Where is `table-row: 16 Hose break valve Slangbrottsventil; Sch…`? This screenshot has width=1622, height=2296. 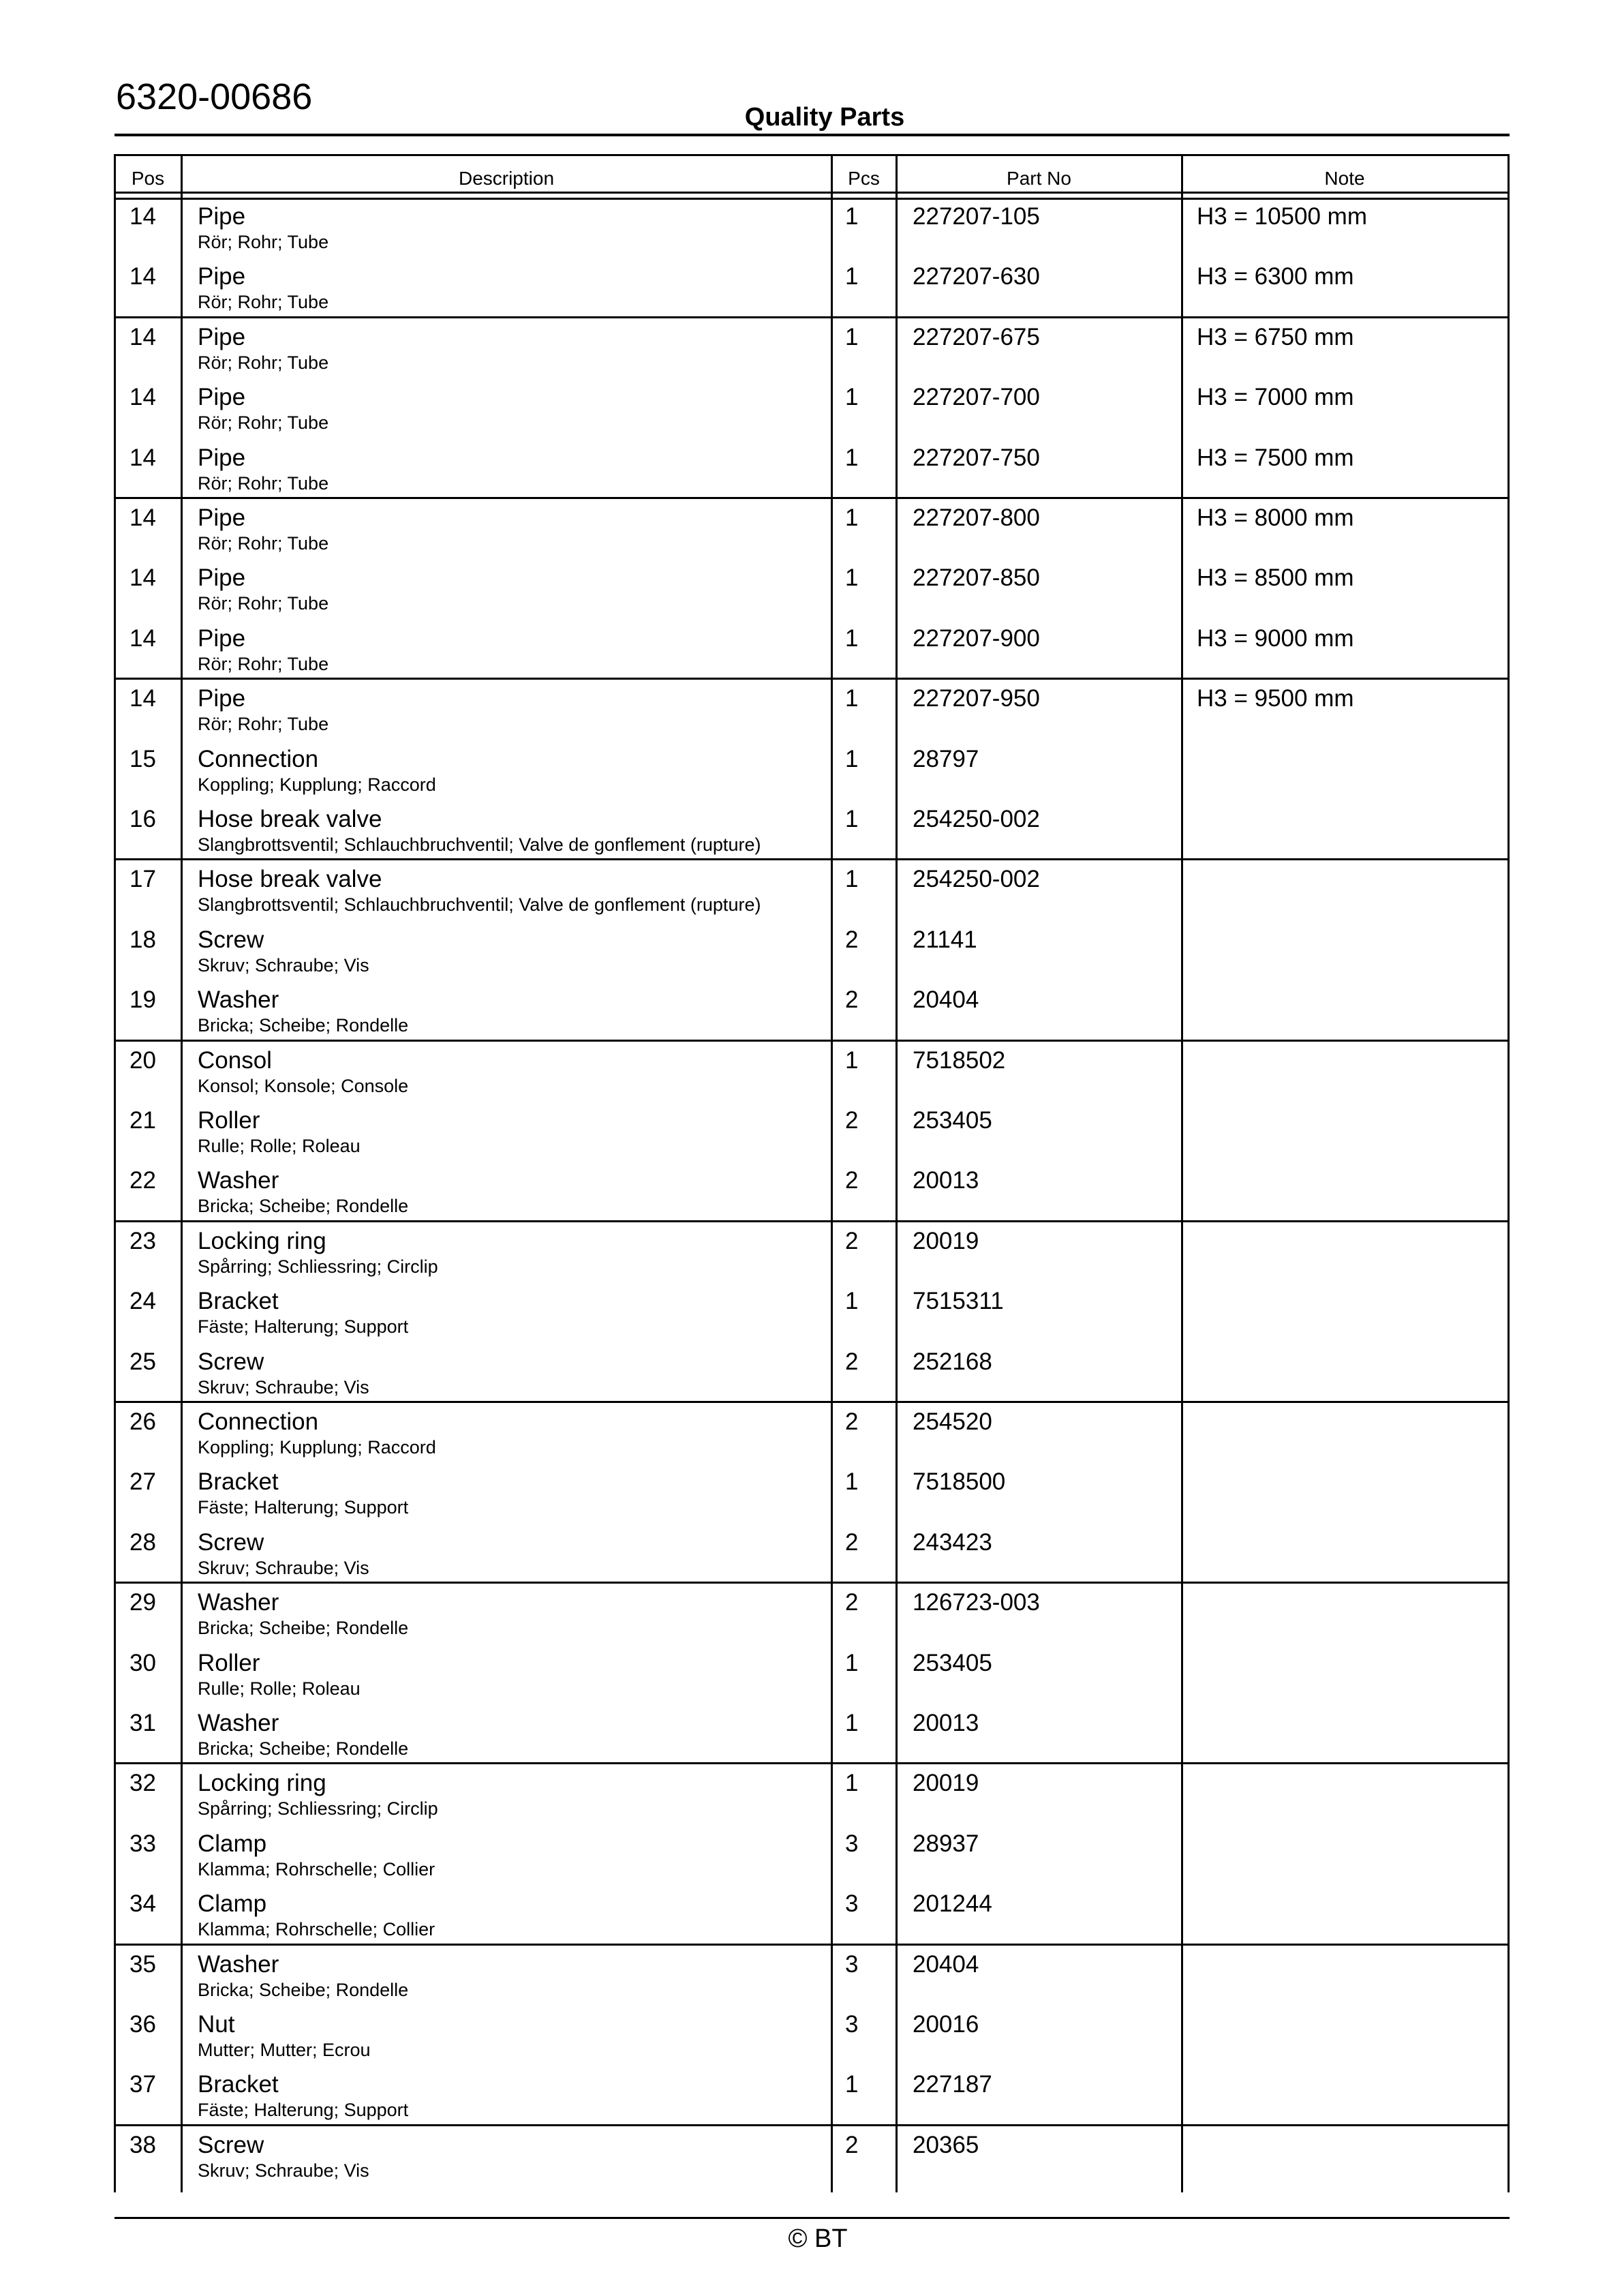 table-row: 16 Hose break valve Slangbrottsventil; Sch… is located at coordinates (811, 829).